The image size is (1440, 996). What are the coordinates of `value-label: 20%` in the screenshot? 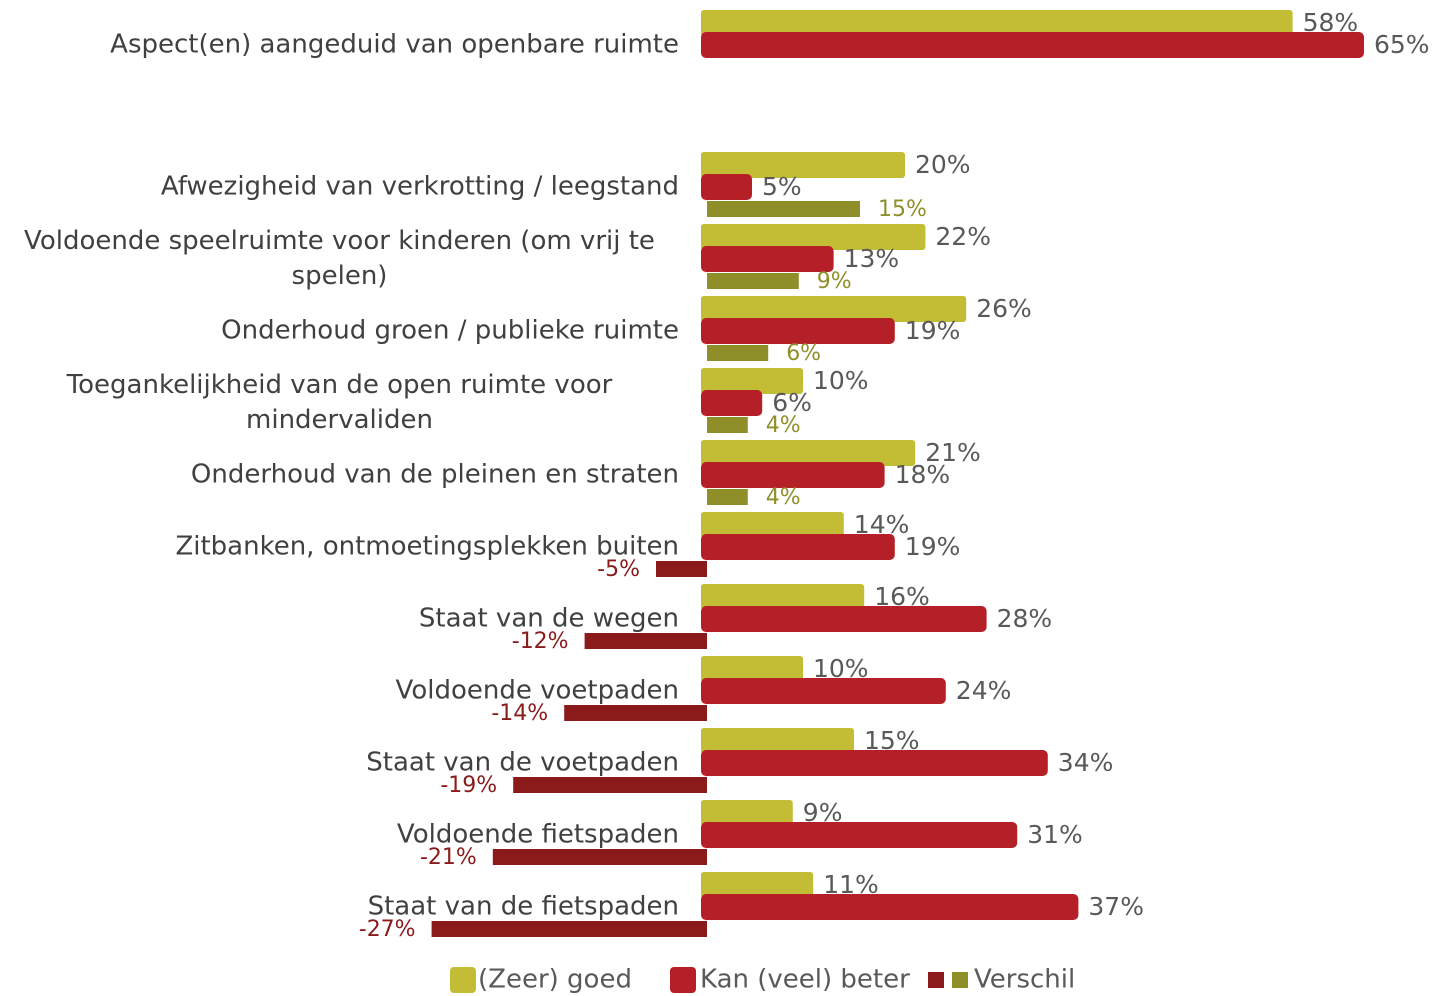 It's located at (943, 164).